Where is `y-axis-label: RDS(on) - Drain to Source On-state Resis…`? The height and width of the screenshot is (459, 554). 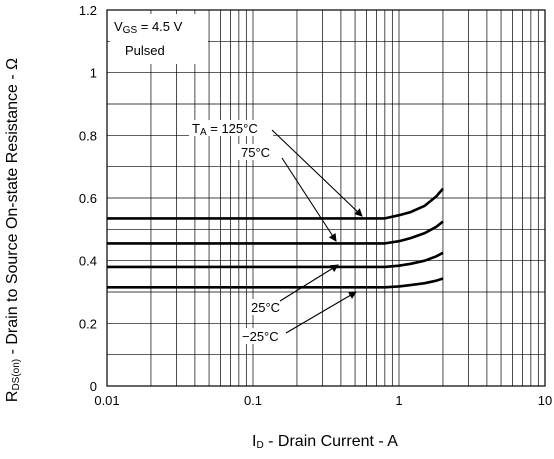
y-axis-label: RDS(on) - Drain to Source On-state Resis… is located at coordinates (13, 230).